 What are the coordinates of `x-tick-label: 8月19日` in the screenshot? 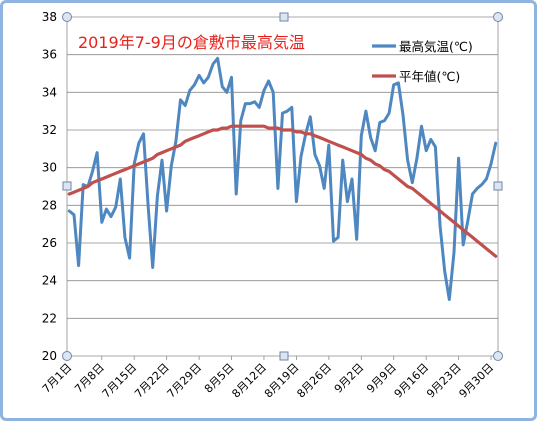 It's located at (282, 381).